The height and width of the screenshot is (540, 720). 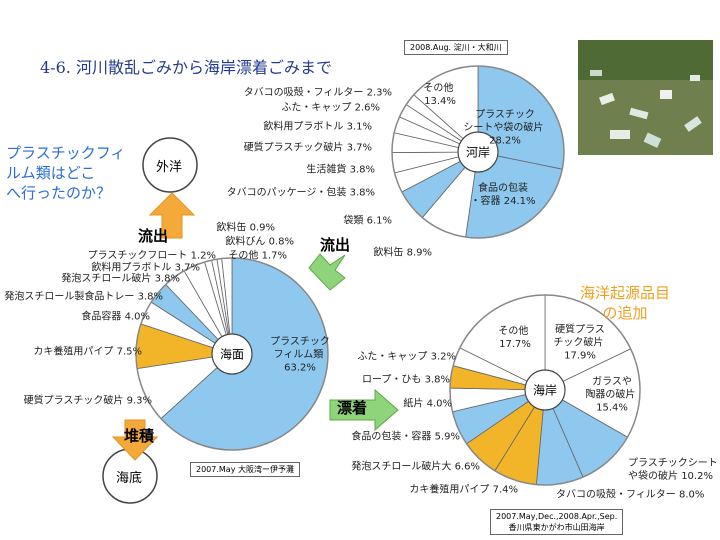 I want to click on slice-label: 袋類 6.1%, so click(x=367, y=221).